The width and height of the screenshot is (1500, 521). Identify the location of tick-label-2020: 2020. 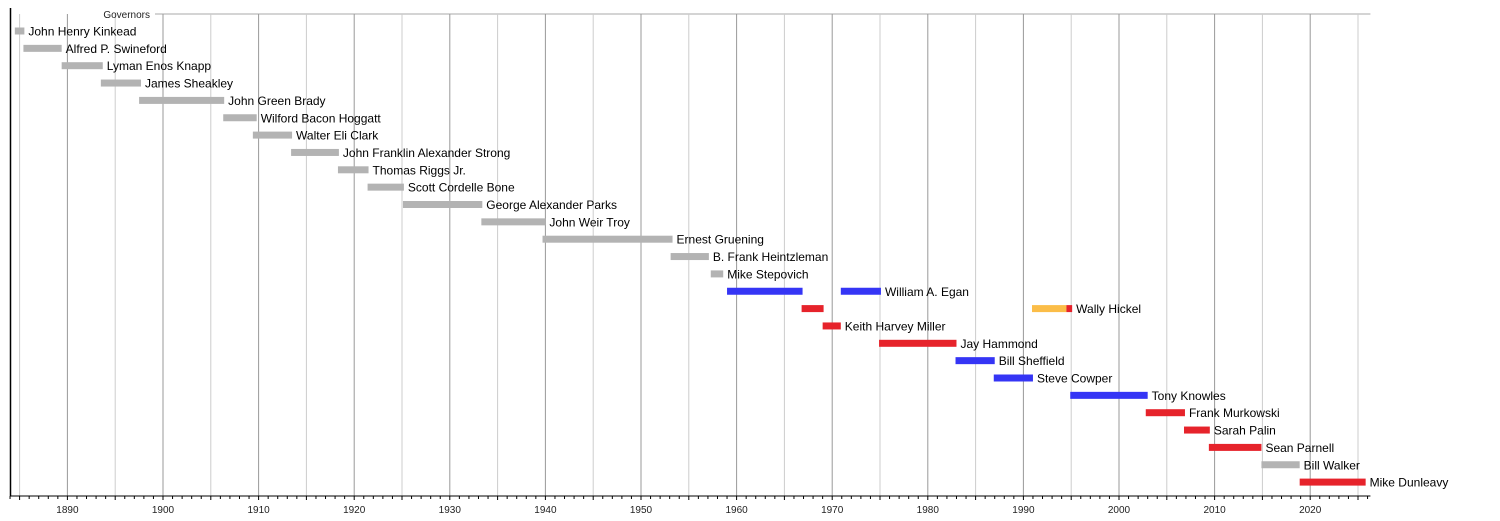
(1310, 510).